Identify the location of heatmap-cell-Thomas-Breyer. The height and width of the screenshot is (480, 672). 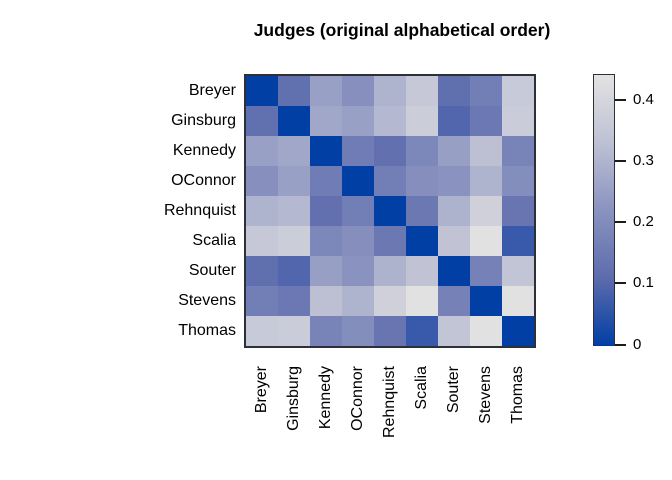
(262, 331).